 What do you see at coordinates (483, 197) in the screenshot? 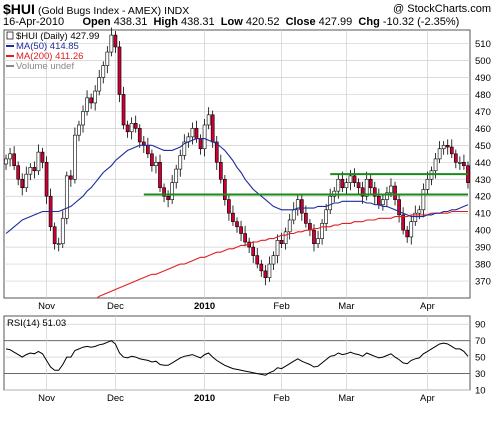
I see `price-axis-tick-label: 420` at bounding box center [483, 197].